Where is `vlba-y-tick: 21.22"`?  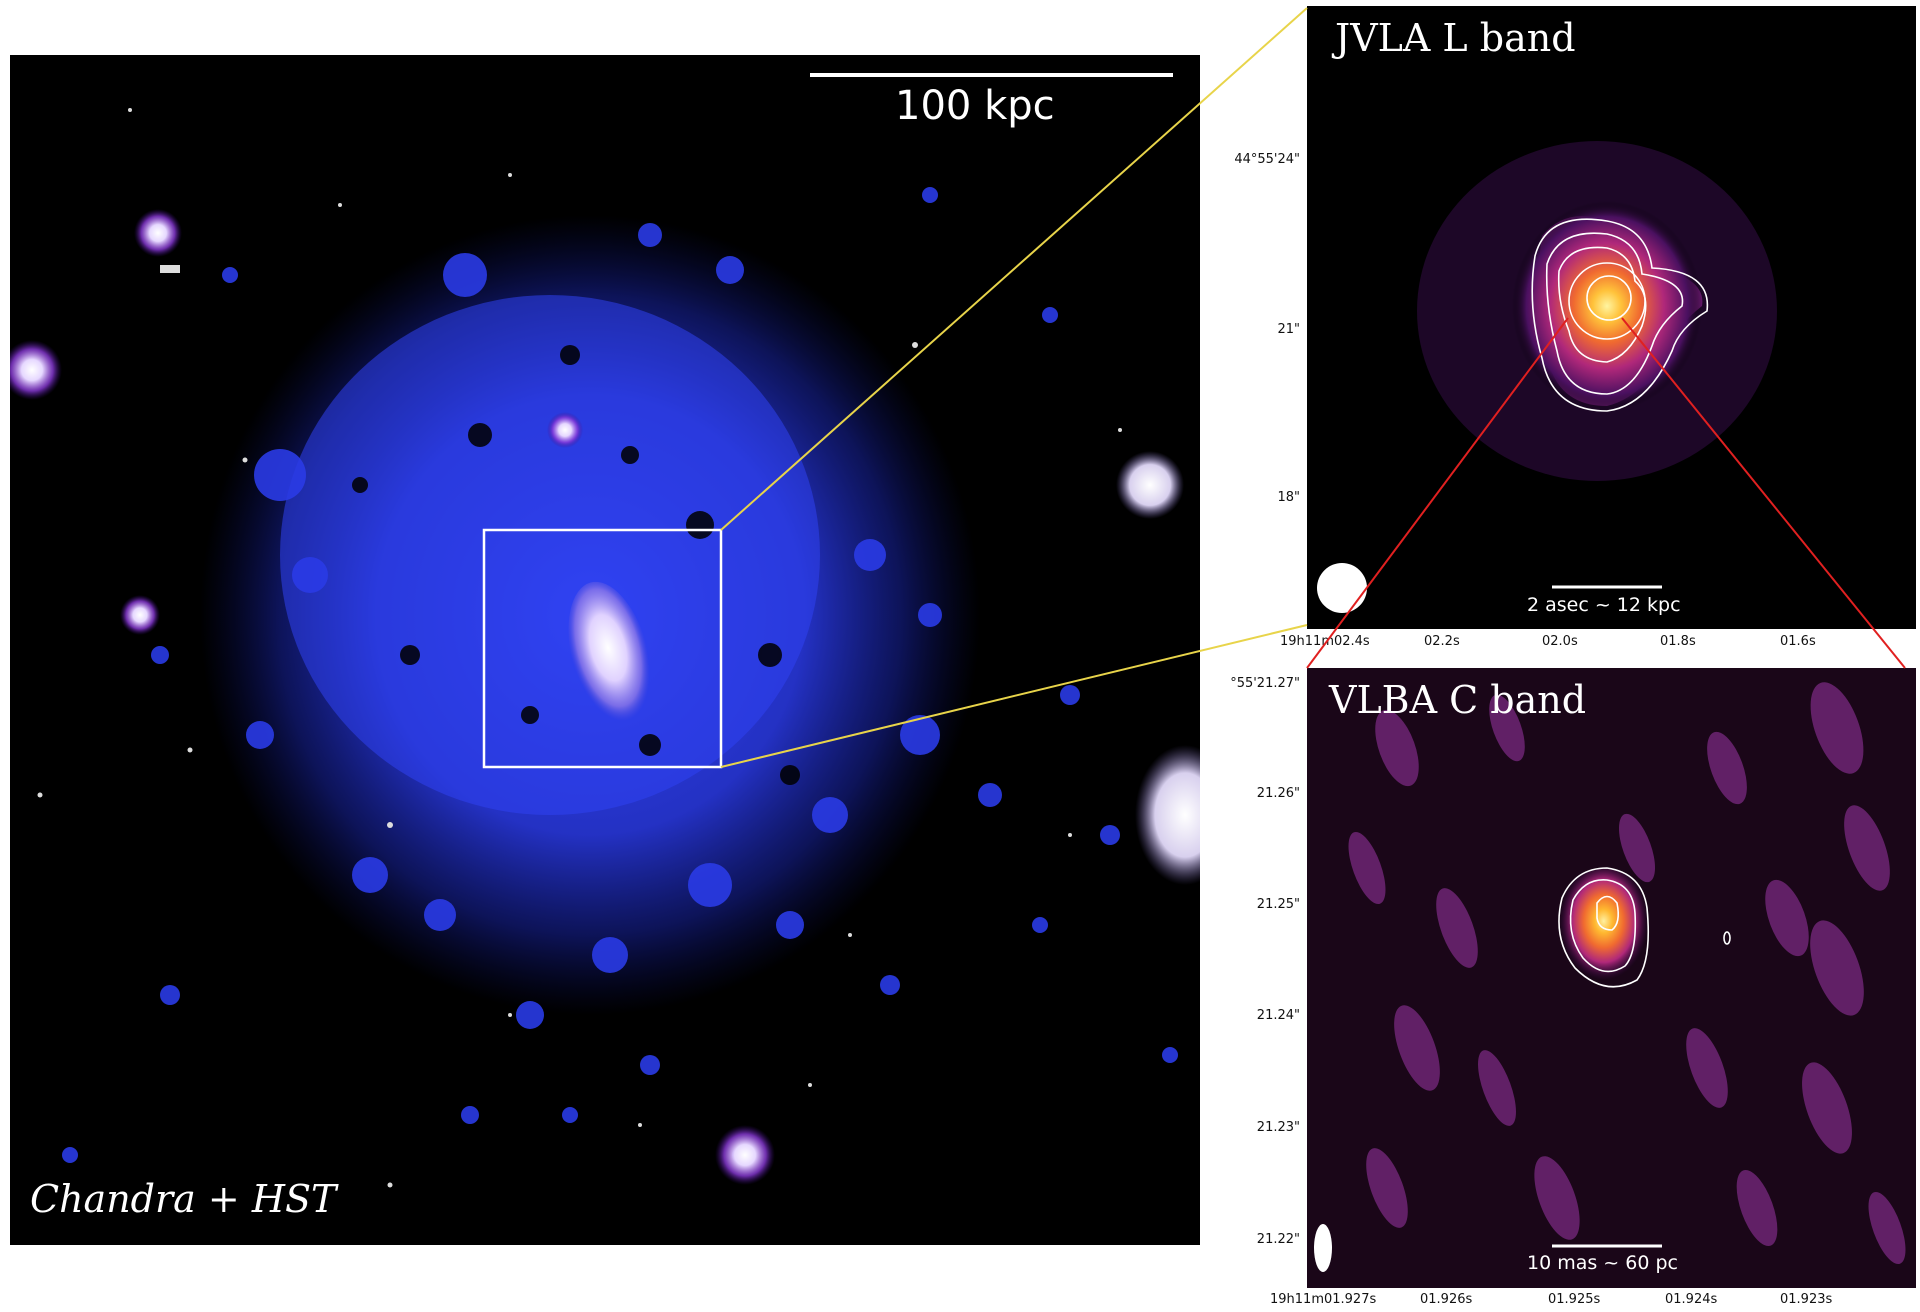 vlba-y-tick: 21.22" is located at coordinates (1278, 1239).